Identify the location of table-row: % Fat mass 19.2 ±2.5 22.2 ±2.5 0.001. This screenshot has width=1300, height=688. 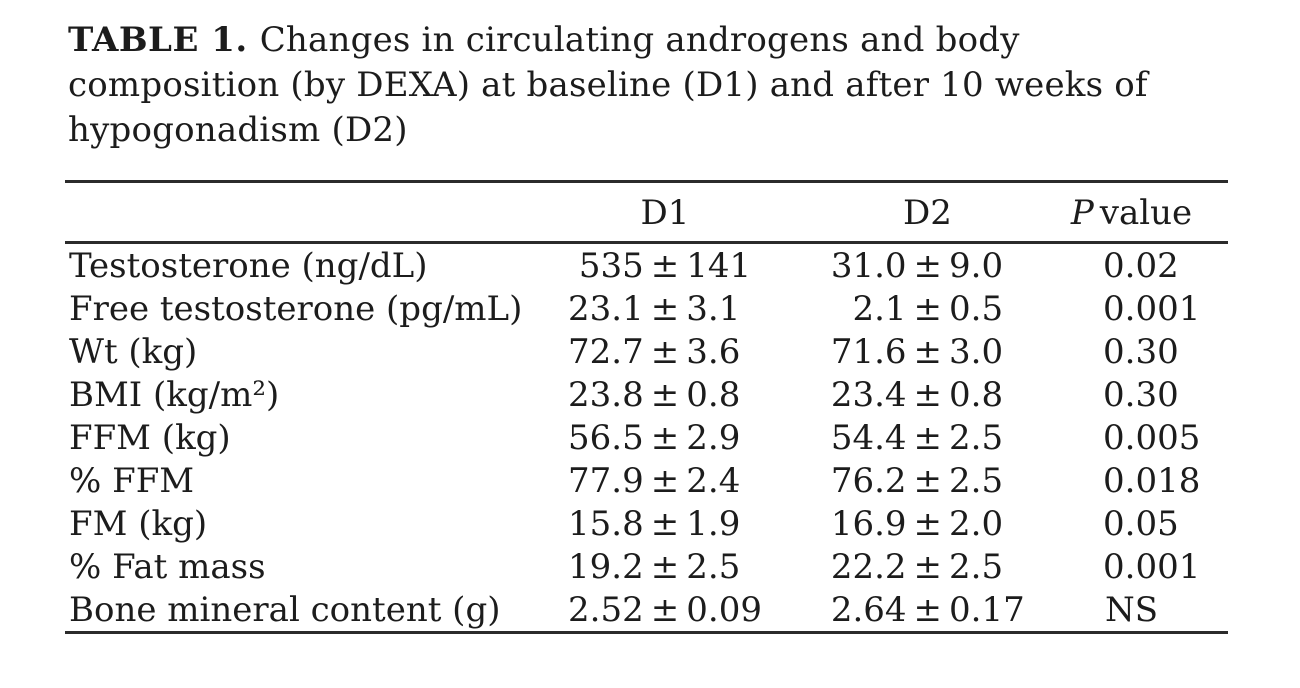
(646, 566).